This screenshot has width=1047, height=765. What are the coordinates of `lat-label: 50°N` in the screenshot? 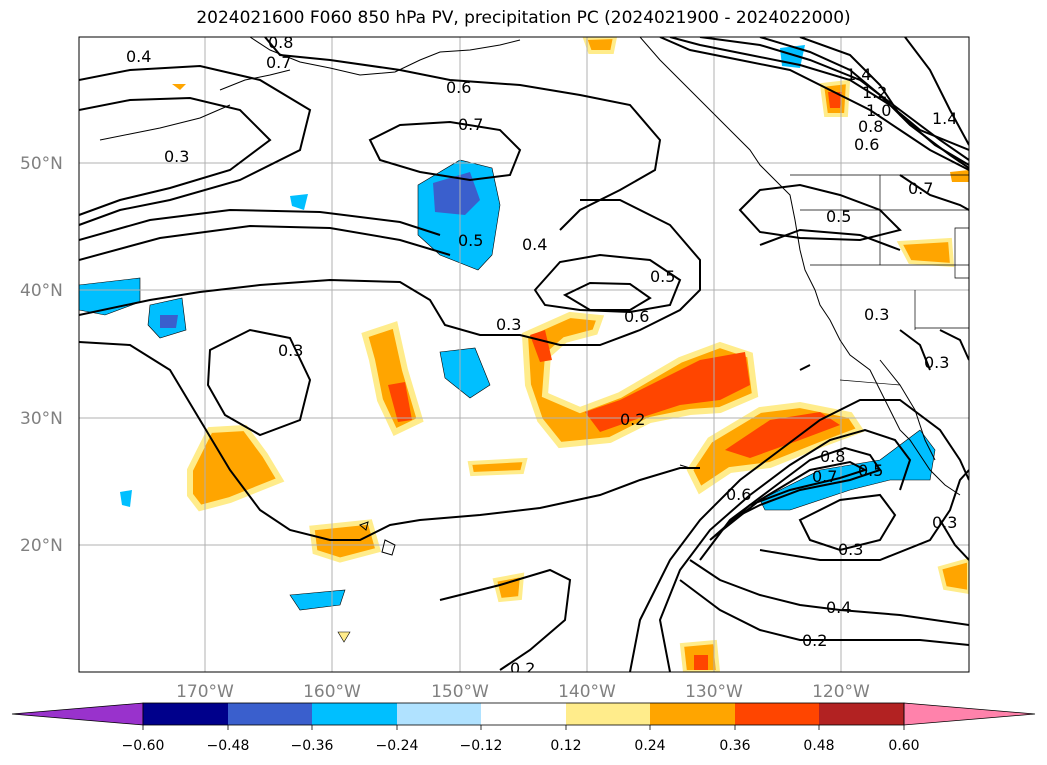 It's located at (41, 164).